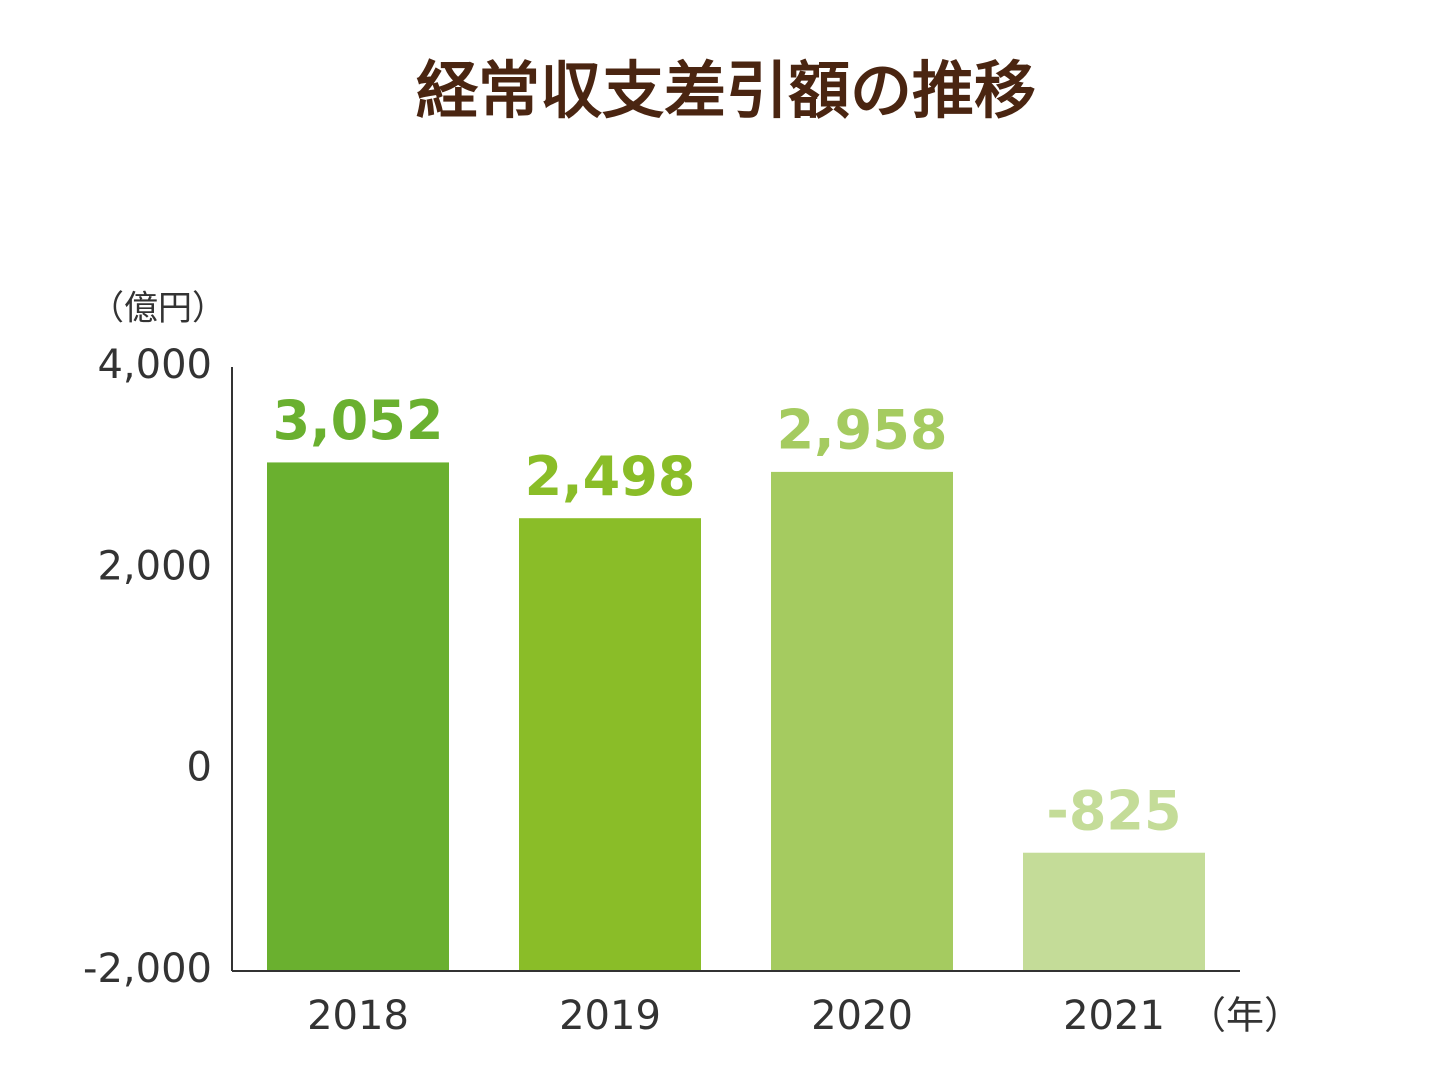  What do you see at coordinates (610, 1016) in the screenshot?
I see `x-tick-label: 2019` at bounding box center [610, 1016].